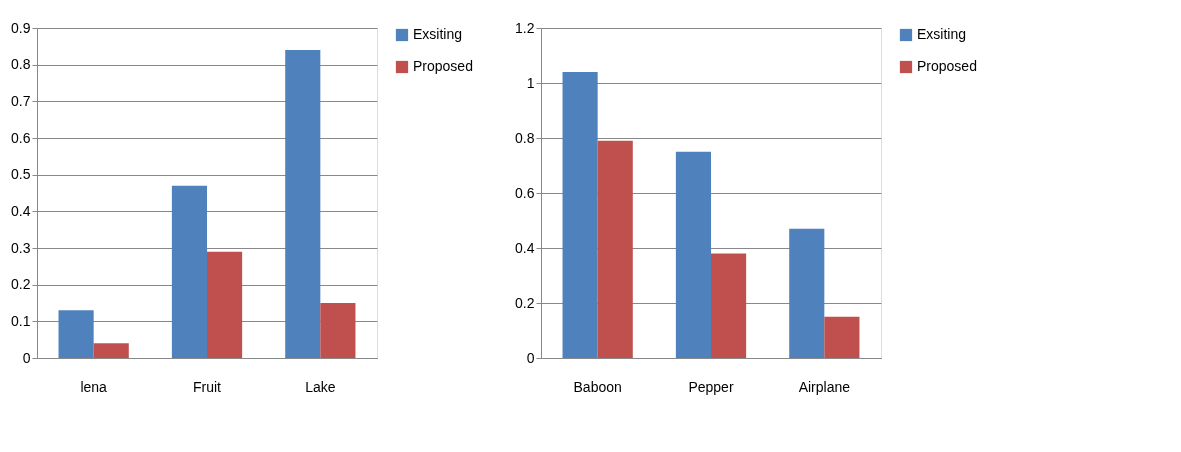 The image size is (1181, 452). Describe the element at coordinates (525, 27) in the screenshot. I see `y-tick-label: 1.2` at that location.